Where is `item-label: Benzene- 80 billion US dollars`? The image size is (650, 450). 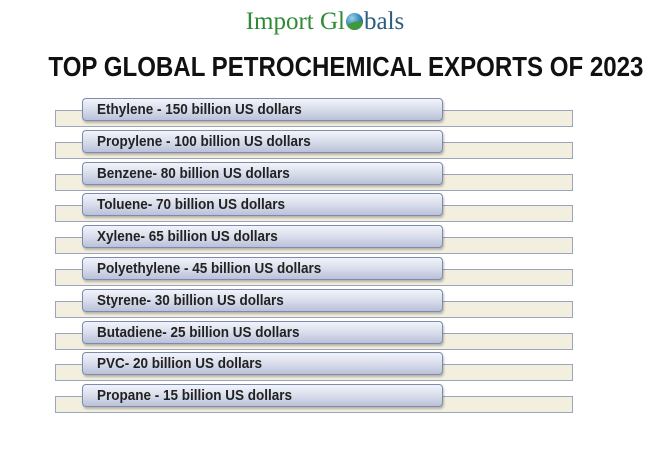
item-label: Benzene- 80 billion US dollars is located at coordinates (193, 173).